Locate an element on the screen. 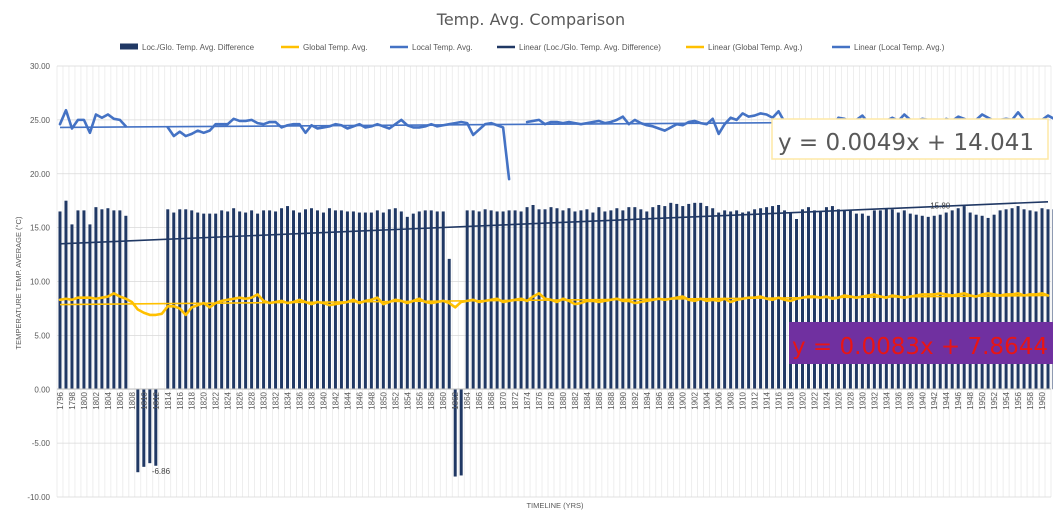 This screenshot has width=1053, height=519. x-tick-label: 1890 is located at coordinates (623, 400).